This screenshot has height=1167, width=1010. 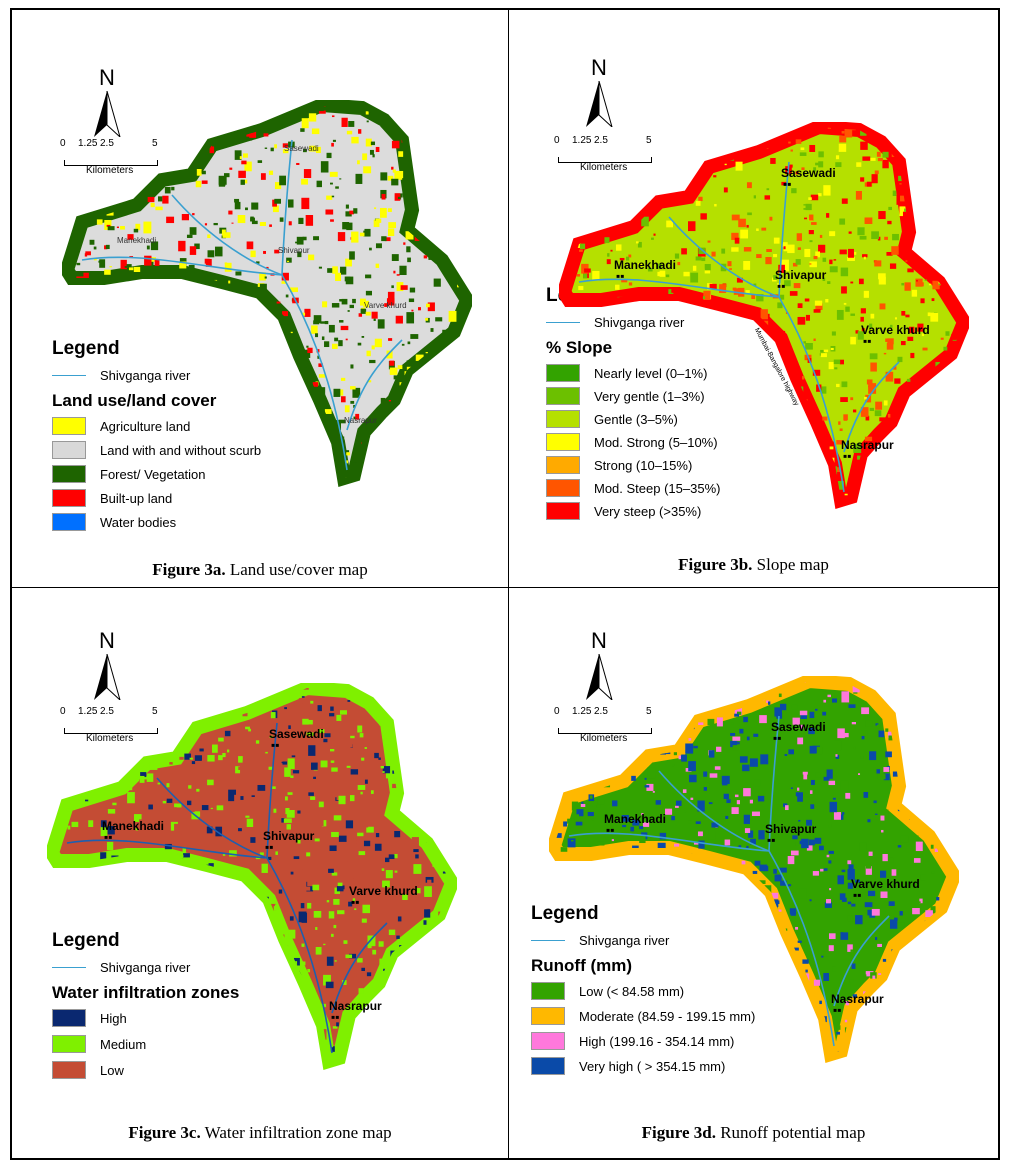 I want to click on scale-bar: 0 1.25 2.5 5 Kilometers, so click(x=115, y=157).